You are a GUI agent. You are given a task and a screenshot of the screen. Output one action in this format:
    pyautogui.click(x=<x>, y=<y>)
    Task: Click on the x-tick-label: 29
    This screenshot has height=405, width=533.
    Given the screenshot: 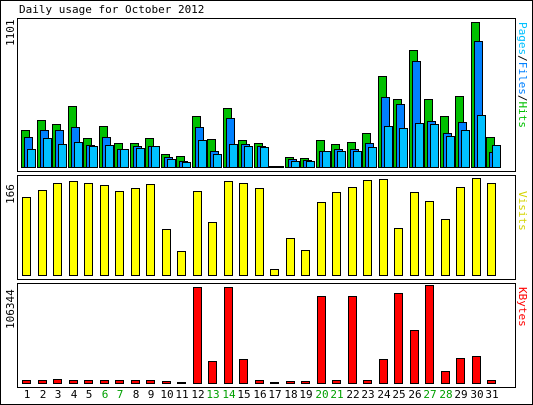 What is the action you would take?
    pyautogui.click(x=461, y=394)
    